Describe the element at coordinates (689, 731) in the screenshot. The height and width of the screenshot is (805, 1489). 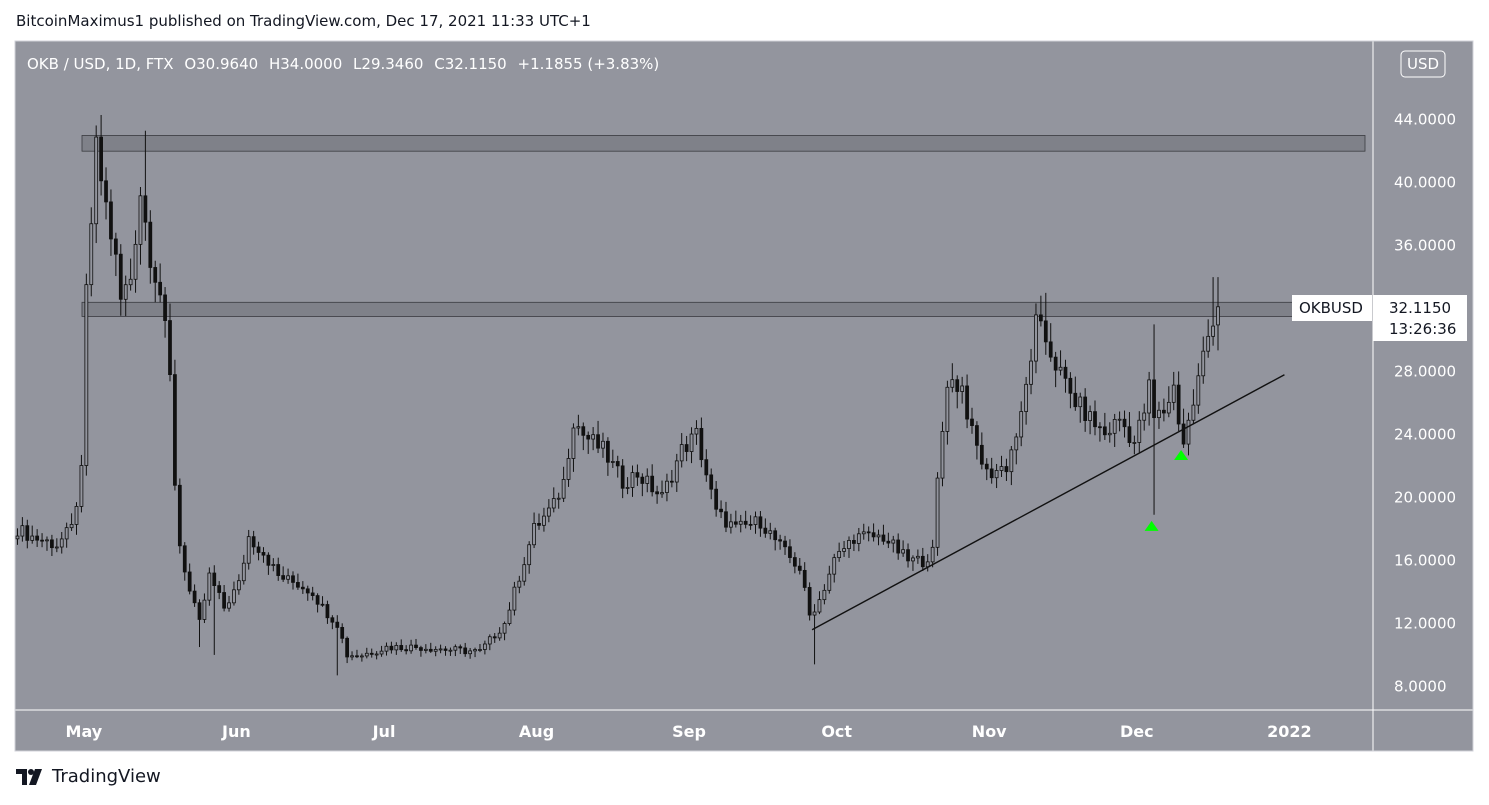
I see `time-tick-labels: May Jun Jul Aug Sep Oct Nov Dec 2022` at that location.